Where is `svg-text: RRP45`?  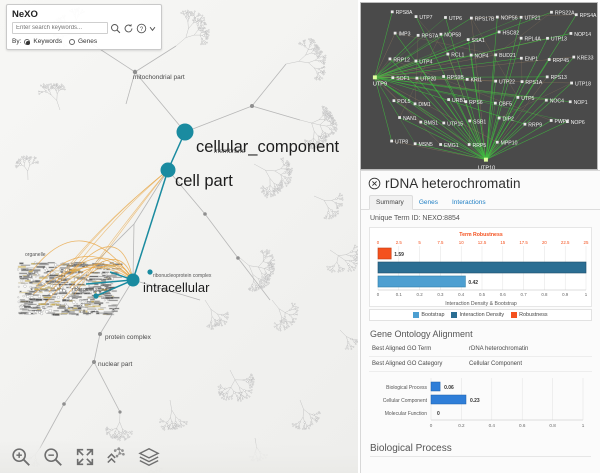
svg-text: RRP45 is located at coordinates (561, 61).